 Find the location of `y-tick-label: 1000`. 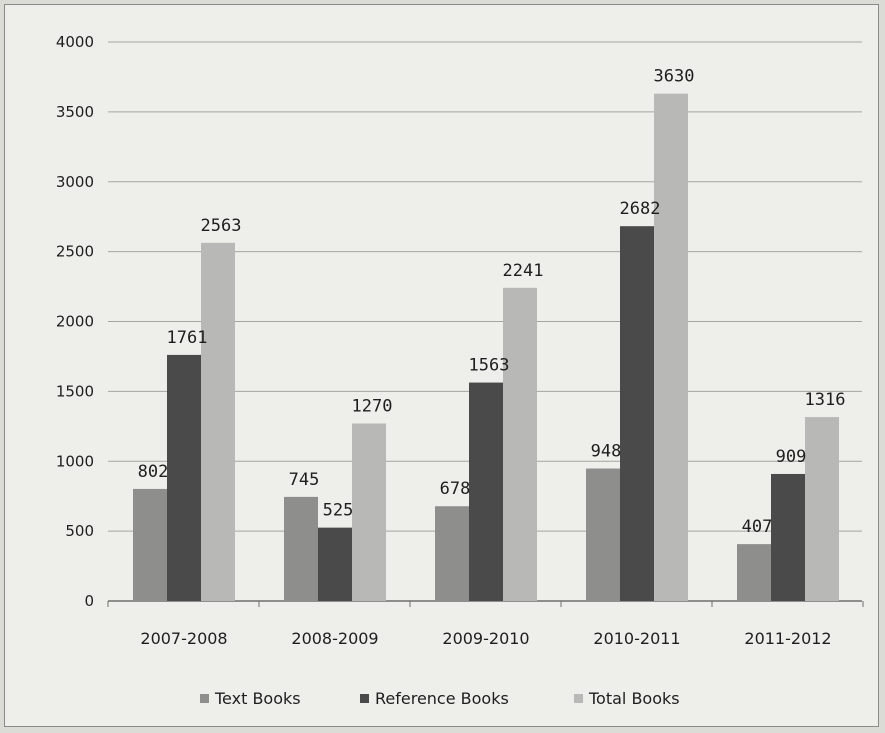

y-tick-label: 1000 is located at coordinates (75, 461).